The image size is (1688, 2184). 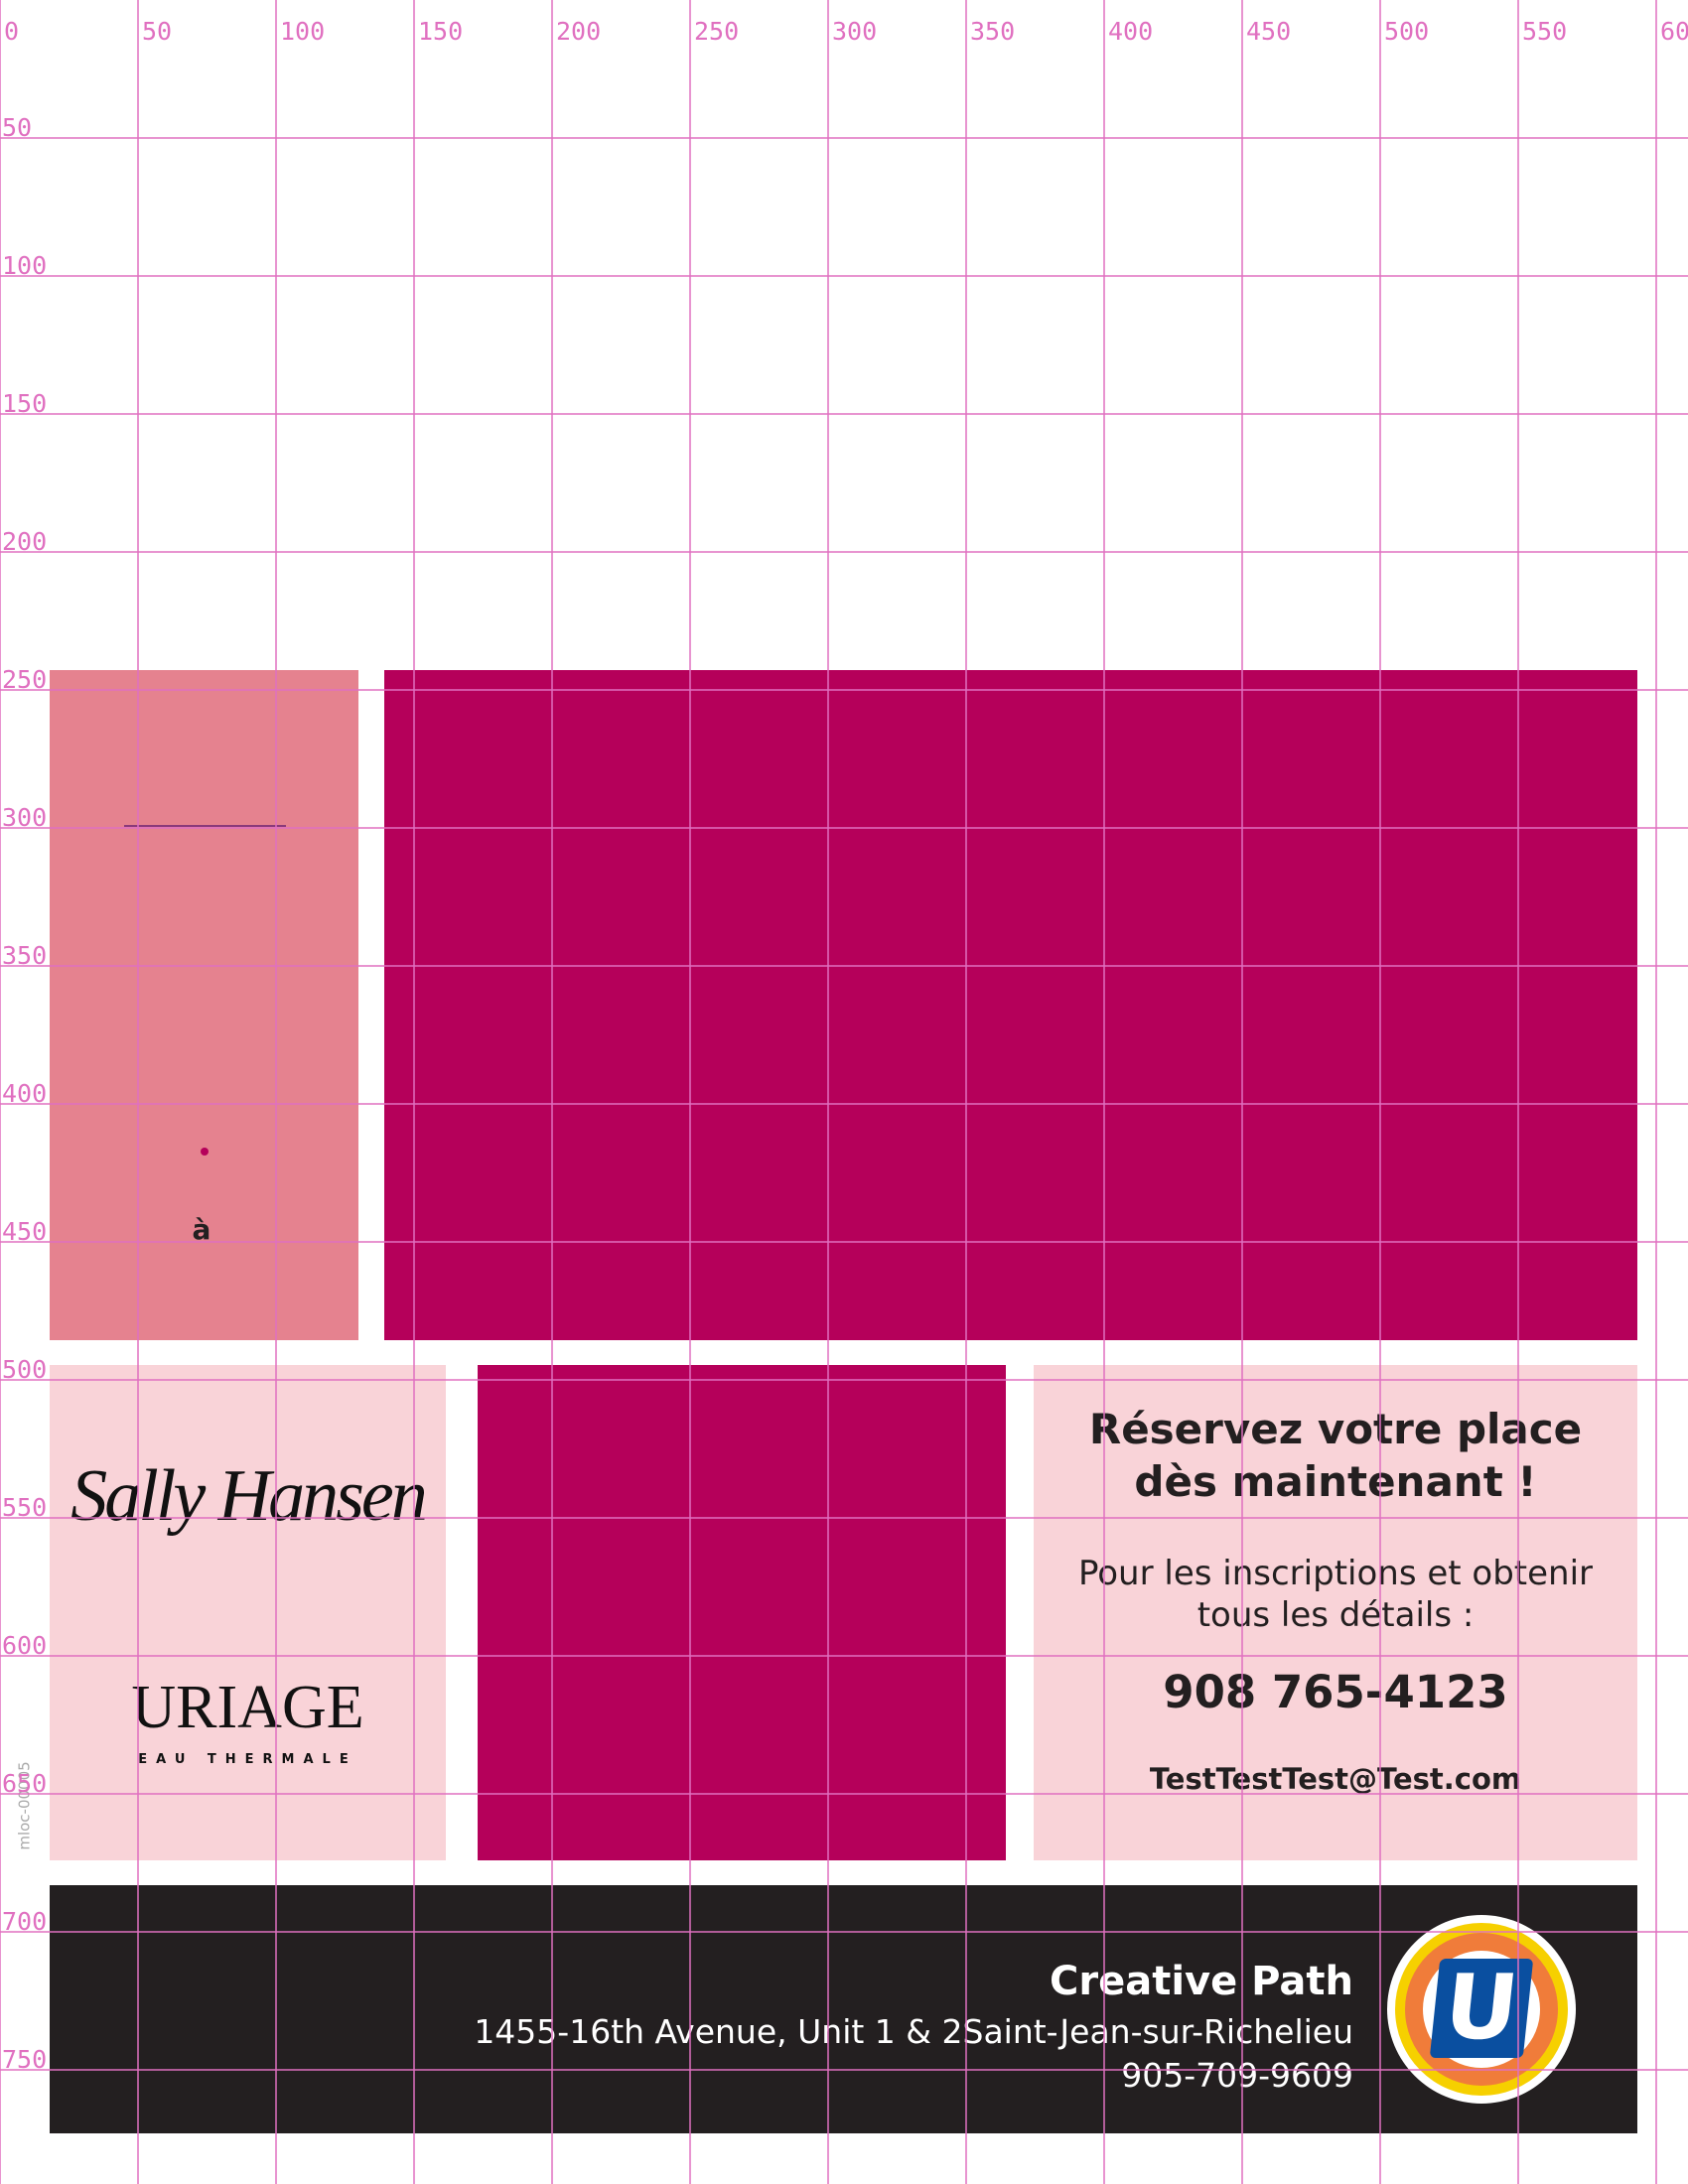 I want to click on dot, so click(x=205, y=1152).